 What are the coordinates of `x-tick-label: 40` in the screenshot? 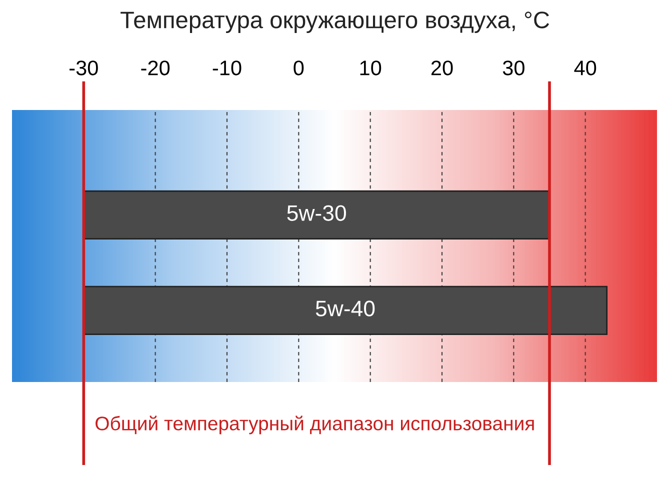 It's located at (585, 68).